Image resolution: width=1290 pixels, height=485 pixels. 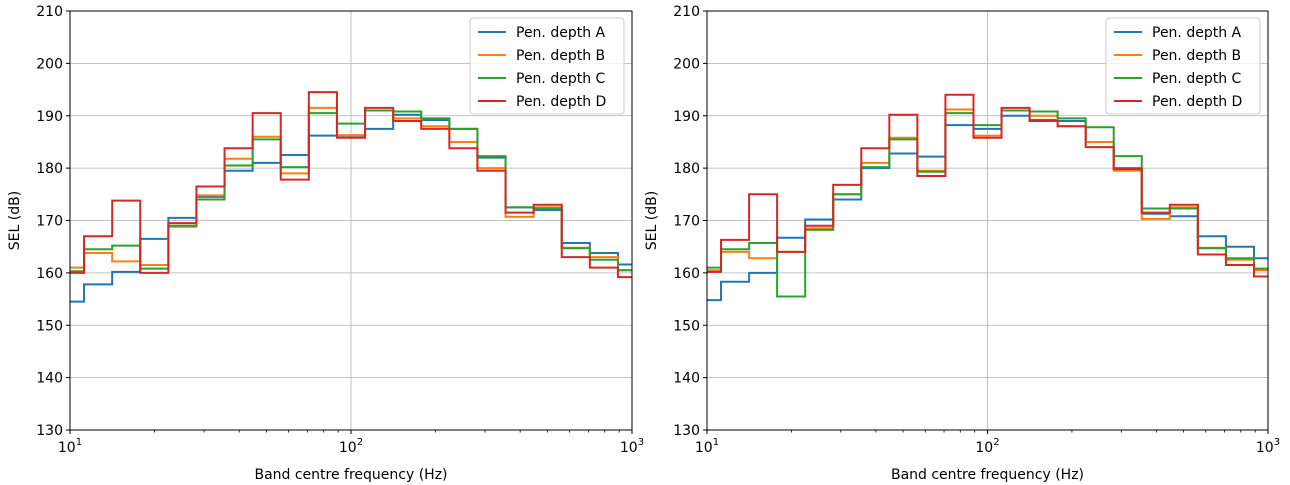 I want to click on series-line-b, so click(x=351, y=189).